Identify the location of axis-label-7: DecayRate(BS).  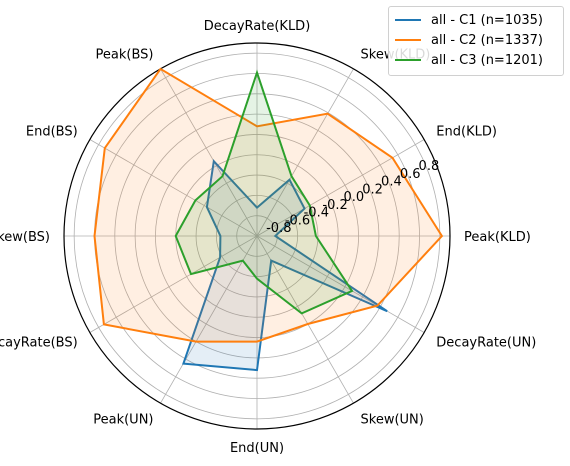
(39, 343).